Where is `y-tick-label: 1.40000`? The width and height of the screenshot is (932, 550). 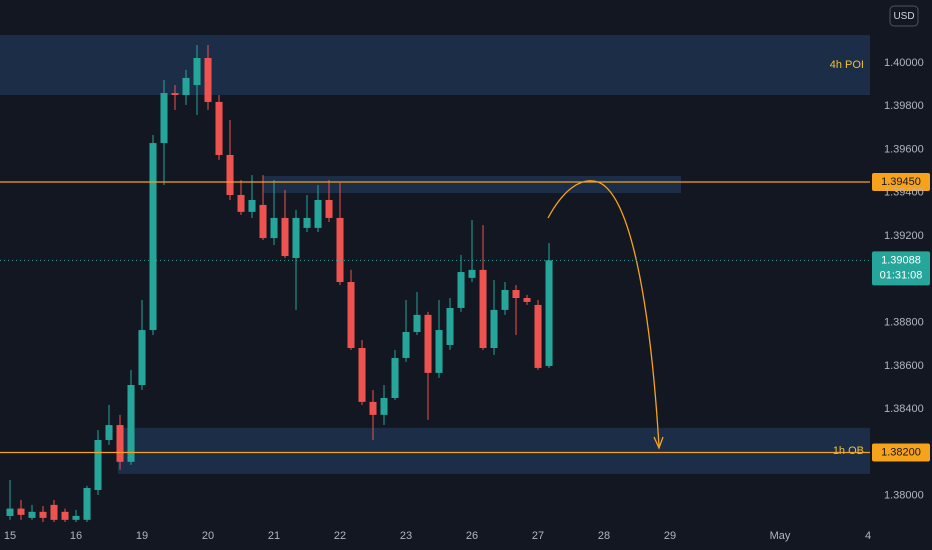 y-tick-label: 1.40000 is located at coordinates (904, 63).